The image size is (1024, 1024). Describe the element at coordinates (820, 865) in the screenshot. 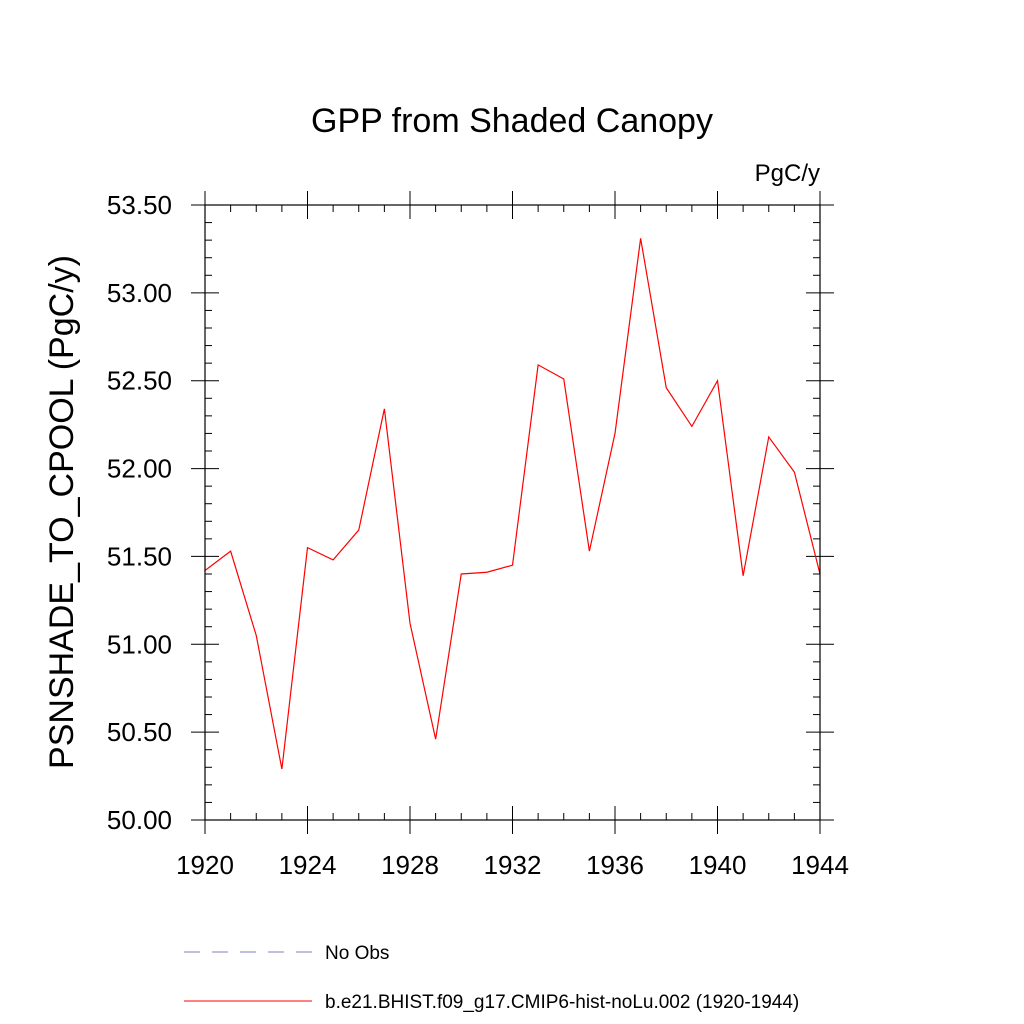

I see `x-tick-label: 1944` at that location.